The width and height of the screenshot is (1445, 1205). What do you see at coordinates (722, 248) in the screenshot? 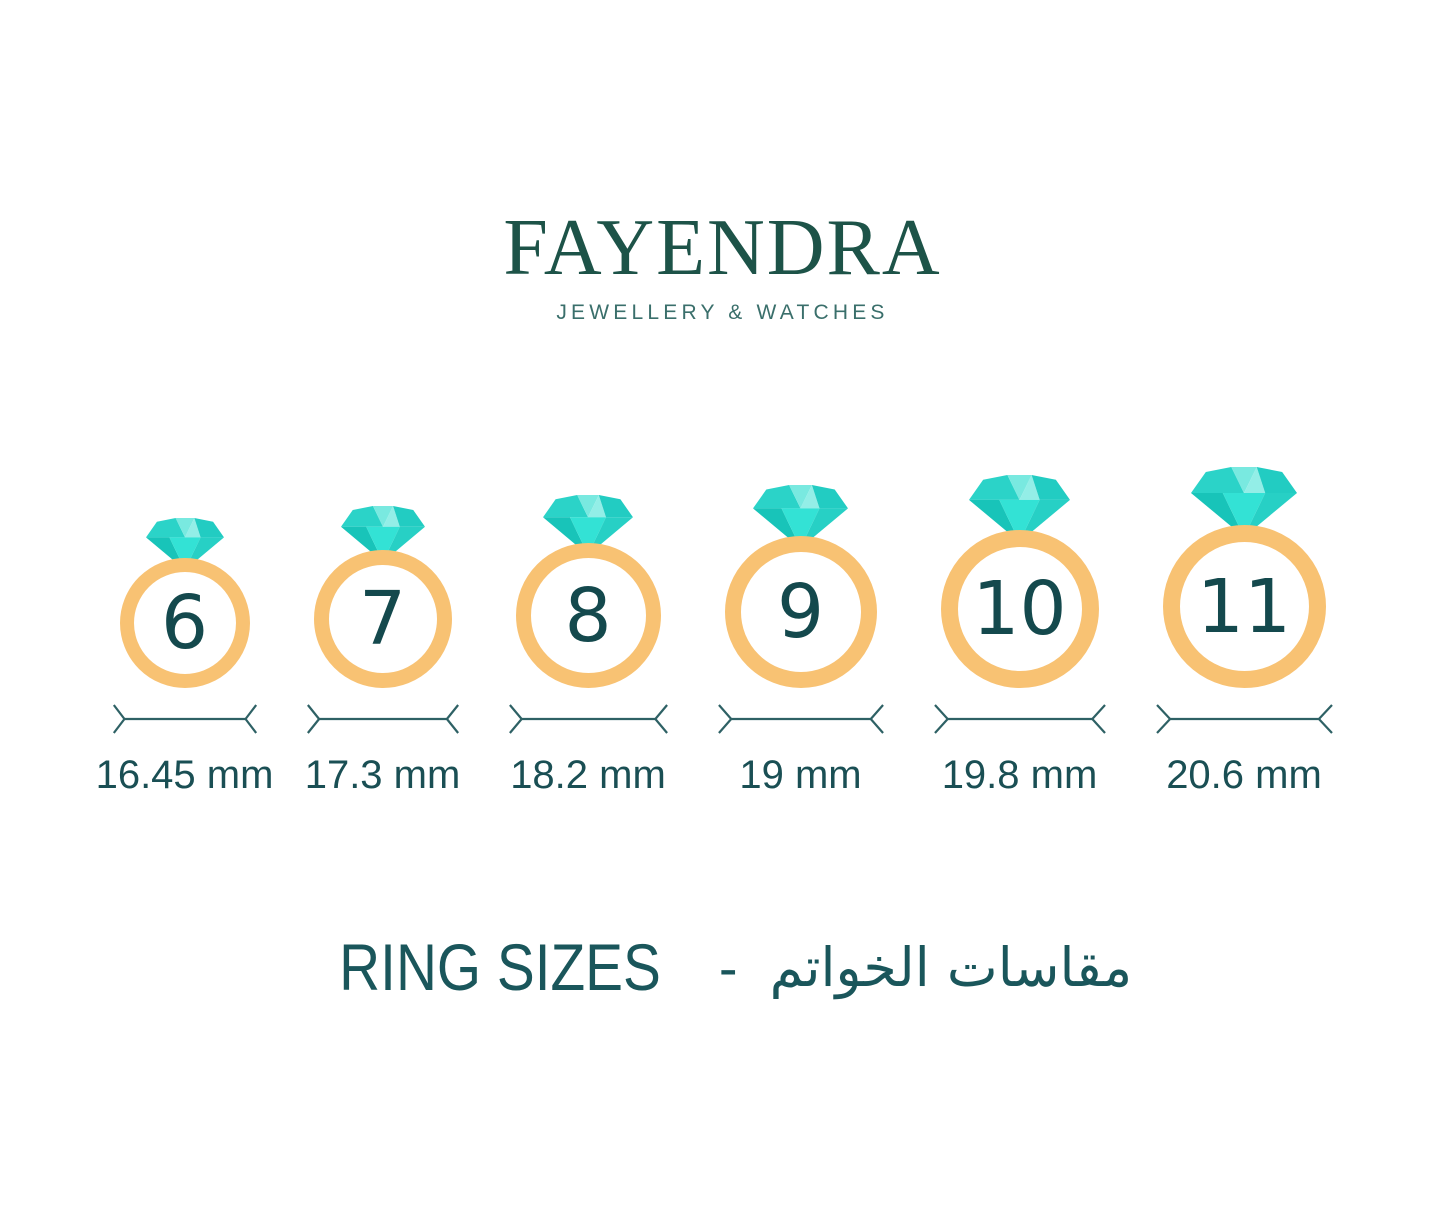
I see `brand-name: FAYENDRA` at bounding box center [722, 248].